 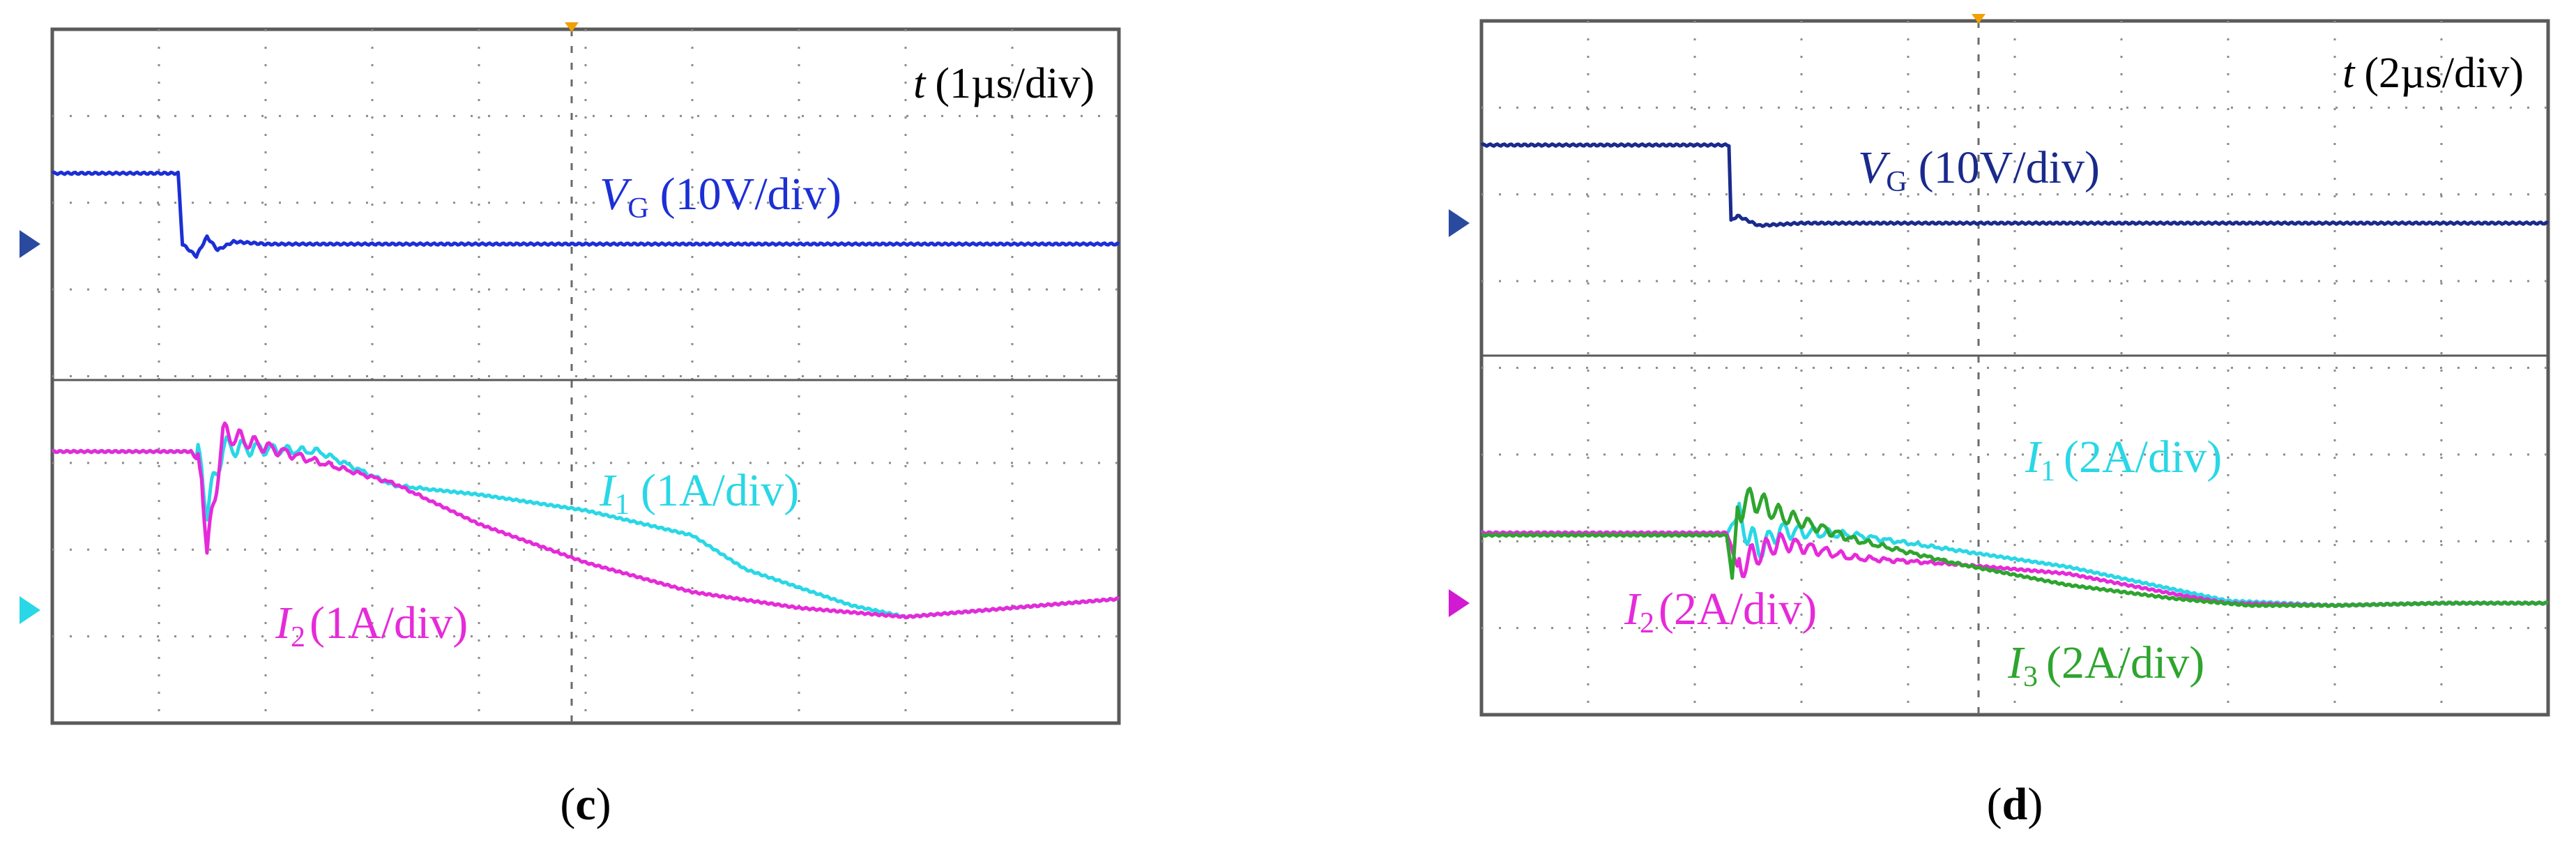 What do you see at coordinates (2105, 665) in the screenshot?
I see `panel-d-i3-label: I3 (2A/div)` at bounding box center [2105, 665].